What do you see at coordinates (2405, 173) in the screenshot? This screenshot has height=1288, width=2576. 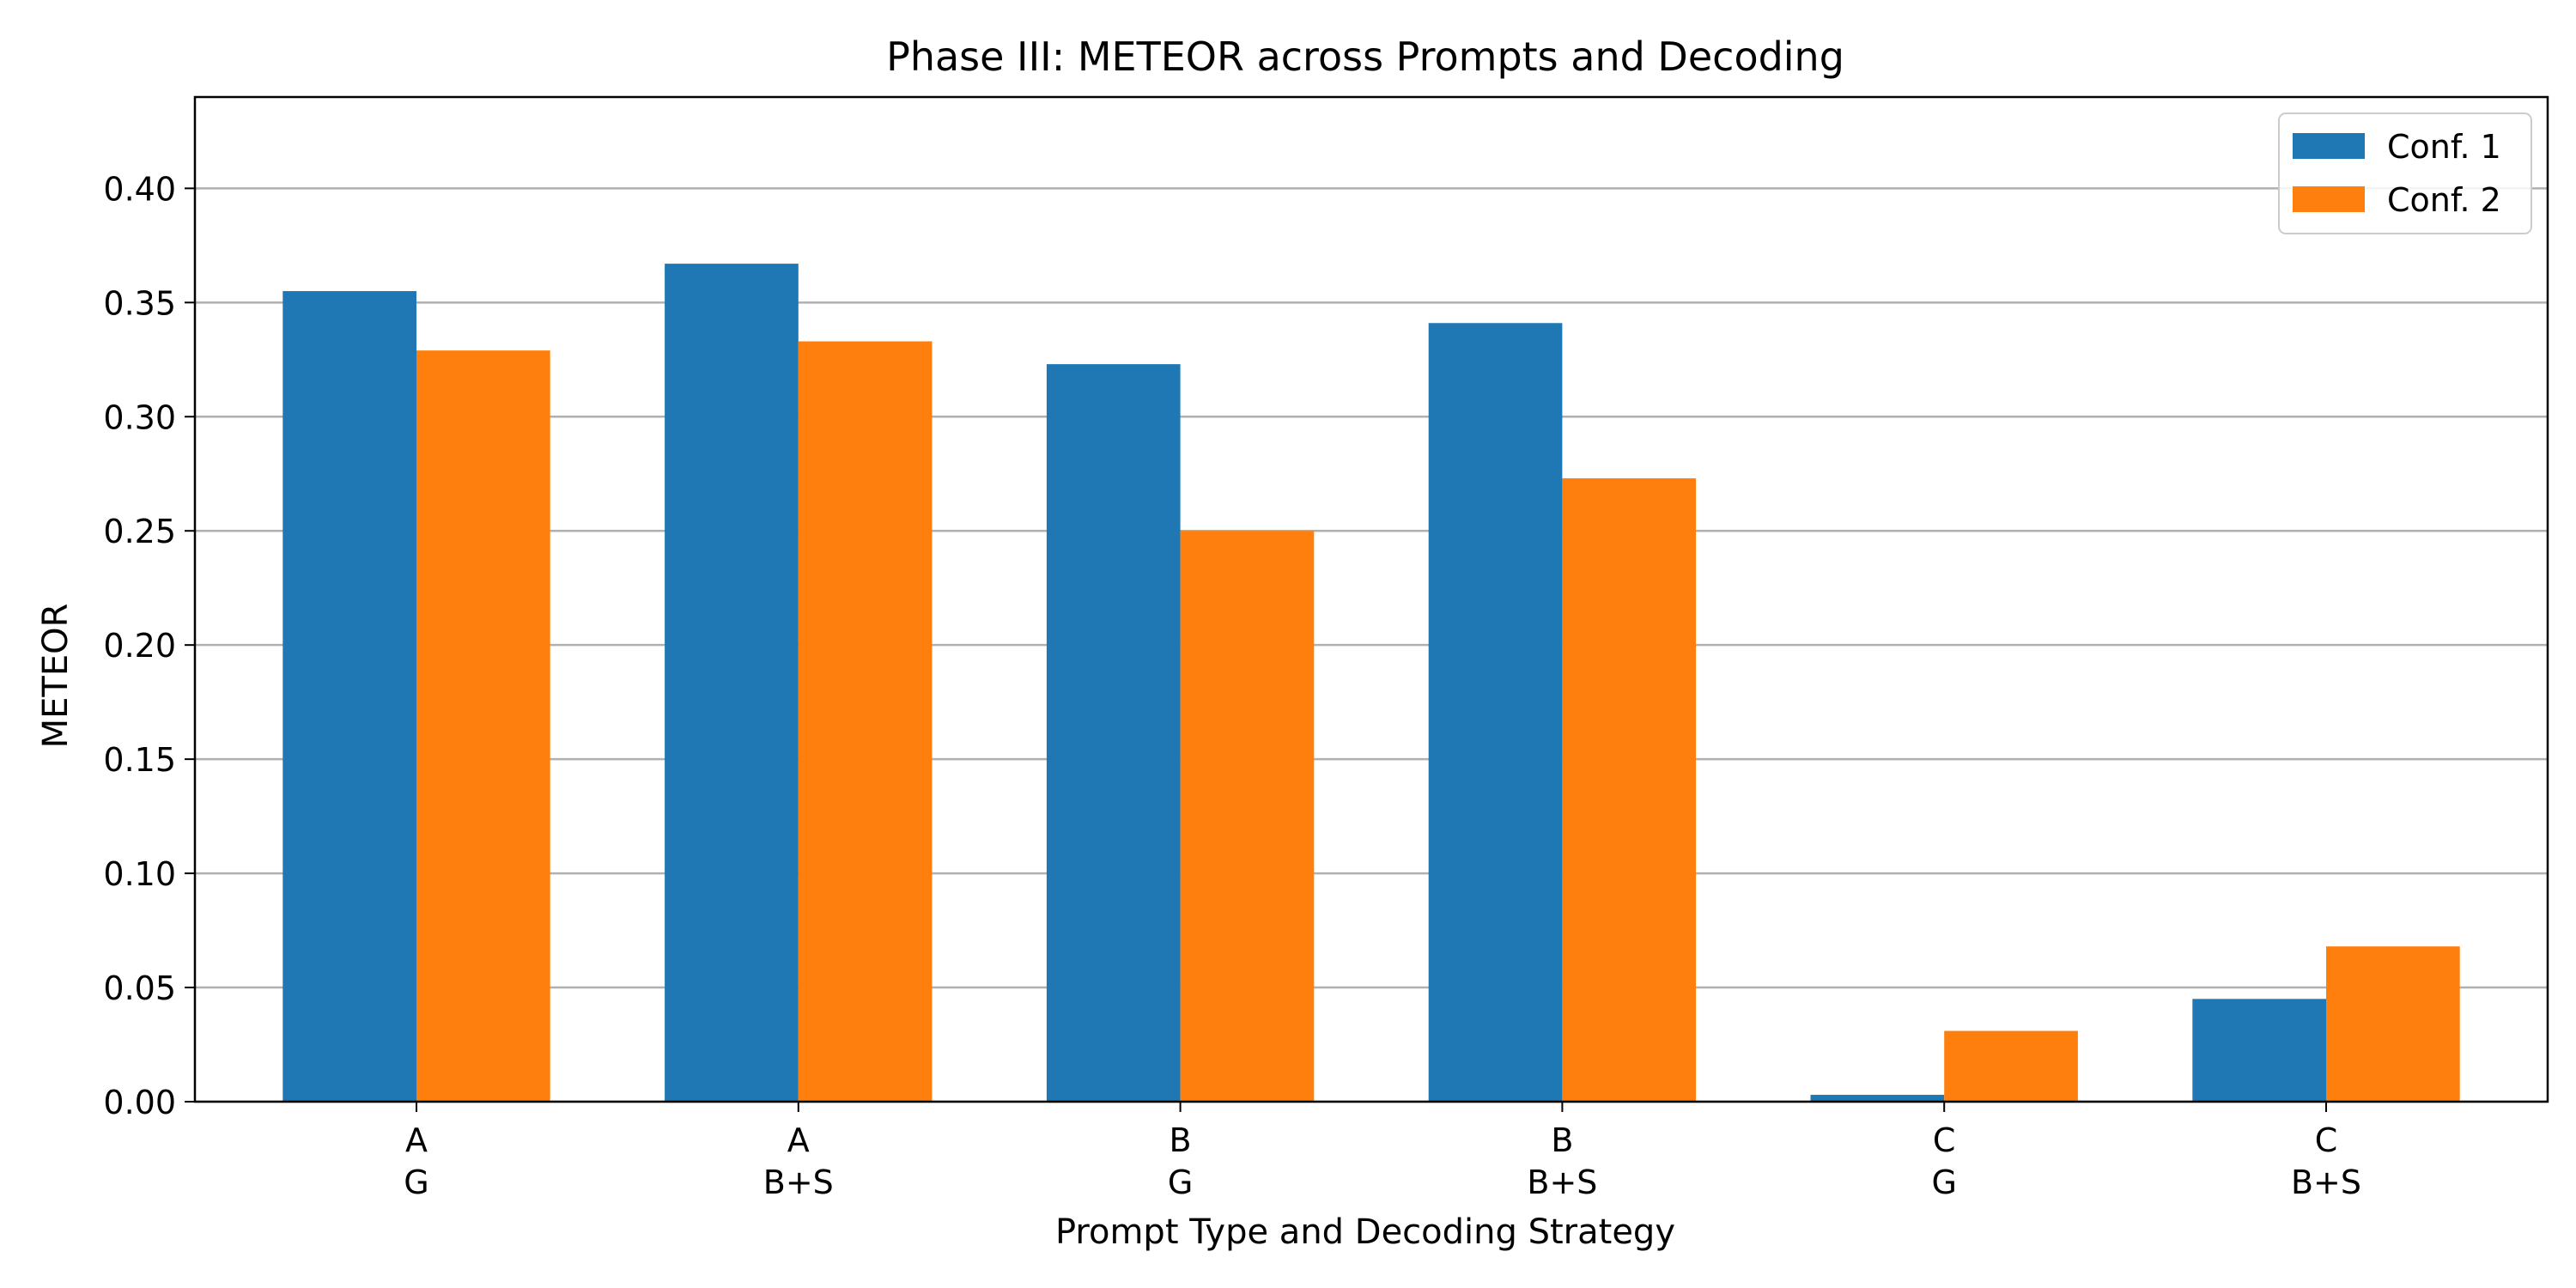 I see `legend: Conf. 1 Conf. 2` at bounding box center [2405, 173].